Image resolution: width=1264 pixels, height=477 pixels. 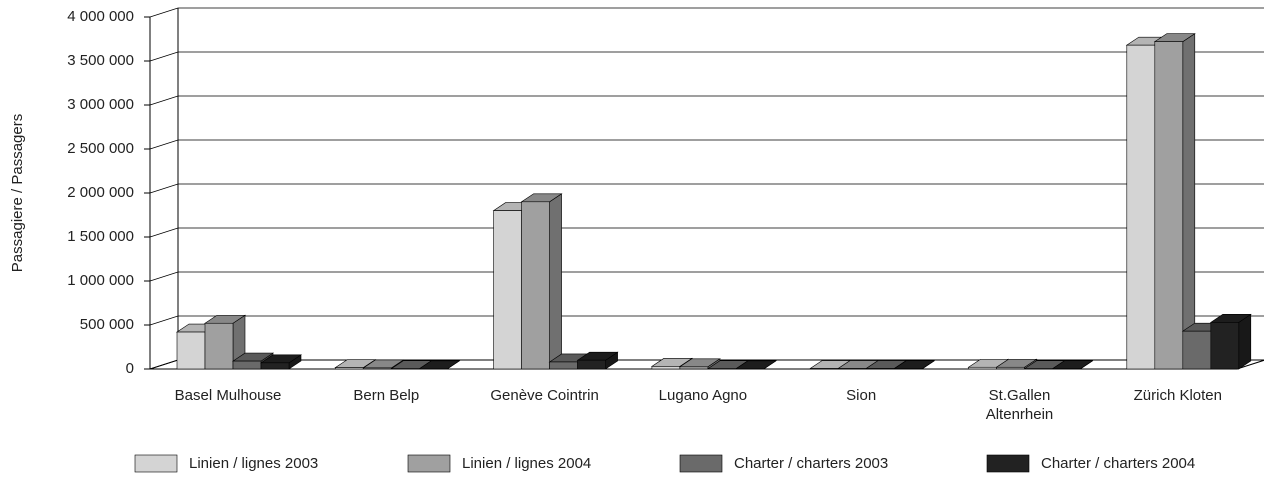 I want to click on legend-label: Charter / charters 2003, so click(x=811, y=463).